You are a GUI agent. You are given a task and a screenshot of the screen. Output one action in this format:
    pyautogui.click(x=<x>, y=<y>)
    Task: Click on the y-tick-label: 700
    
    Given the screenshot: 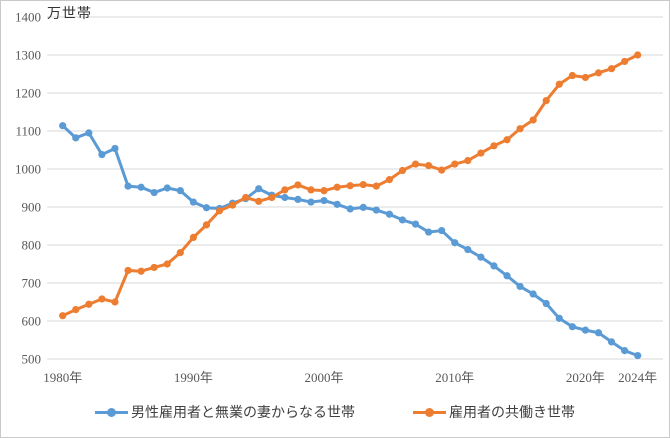 What is the action you would take?
    pyautogui.click(x=32, y=283)
    